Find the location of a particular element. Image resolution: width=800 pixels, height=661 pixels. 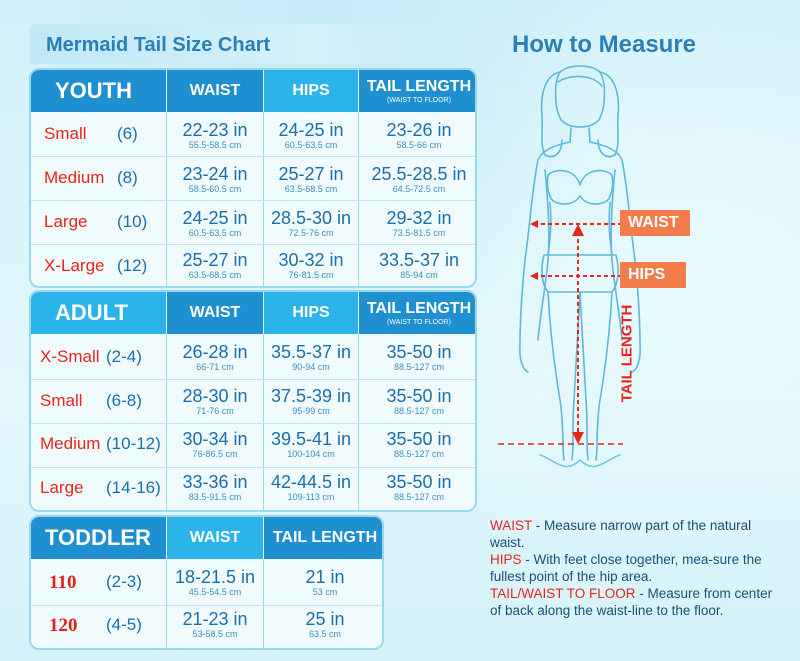

table-cell: 33.5-37 in 85-94 cm is located at coordinates (417, 265).